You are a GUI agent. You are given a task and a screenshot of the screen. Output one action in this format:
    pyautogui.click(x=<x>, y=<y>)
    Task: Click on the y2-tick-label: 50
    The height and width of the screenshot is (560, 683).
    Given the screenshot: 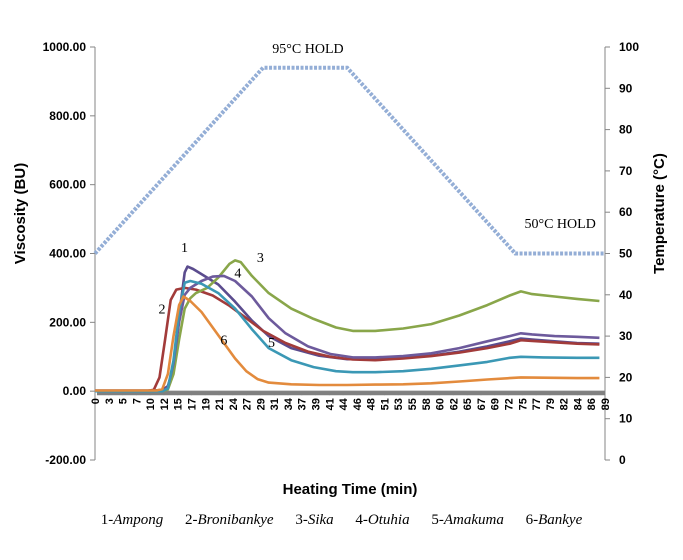 What is the action you would take?
    pyautogui.click(x=626, y=254)
    